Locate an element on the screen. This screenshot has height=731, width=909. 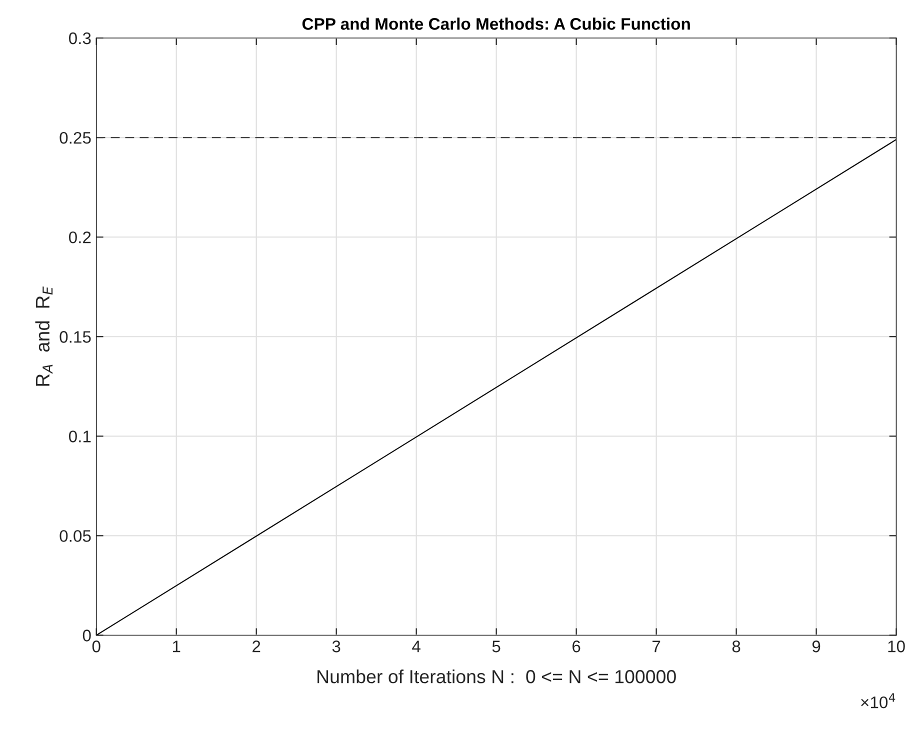
x-tick-label: 5 is located at coordinates (496, 646).